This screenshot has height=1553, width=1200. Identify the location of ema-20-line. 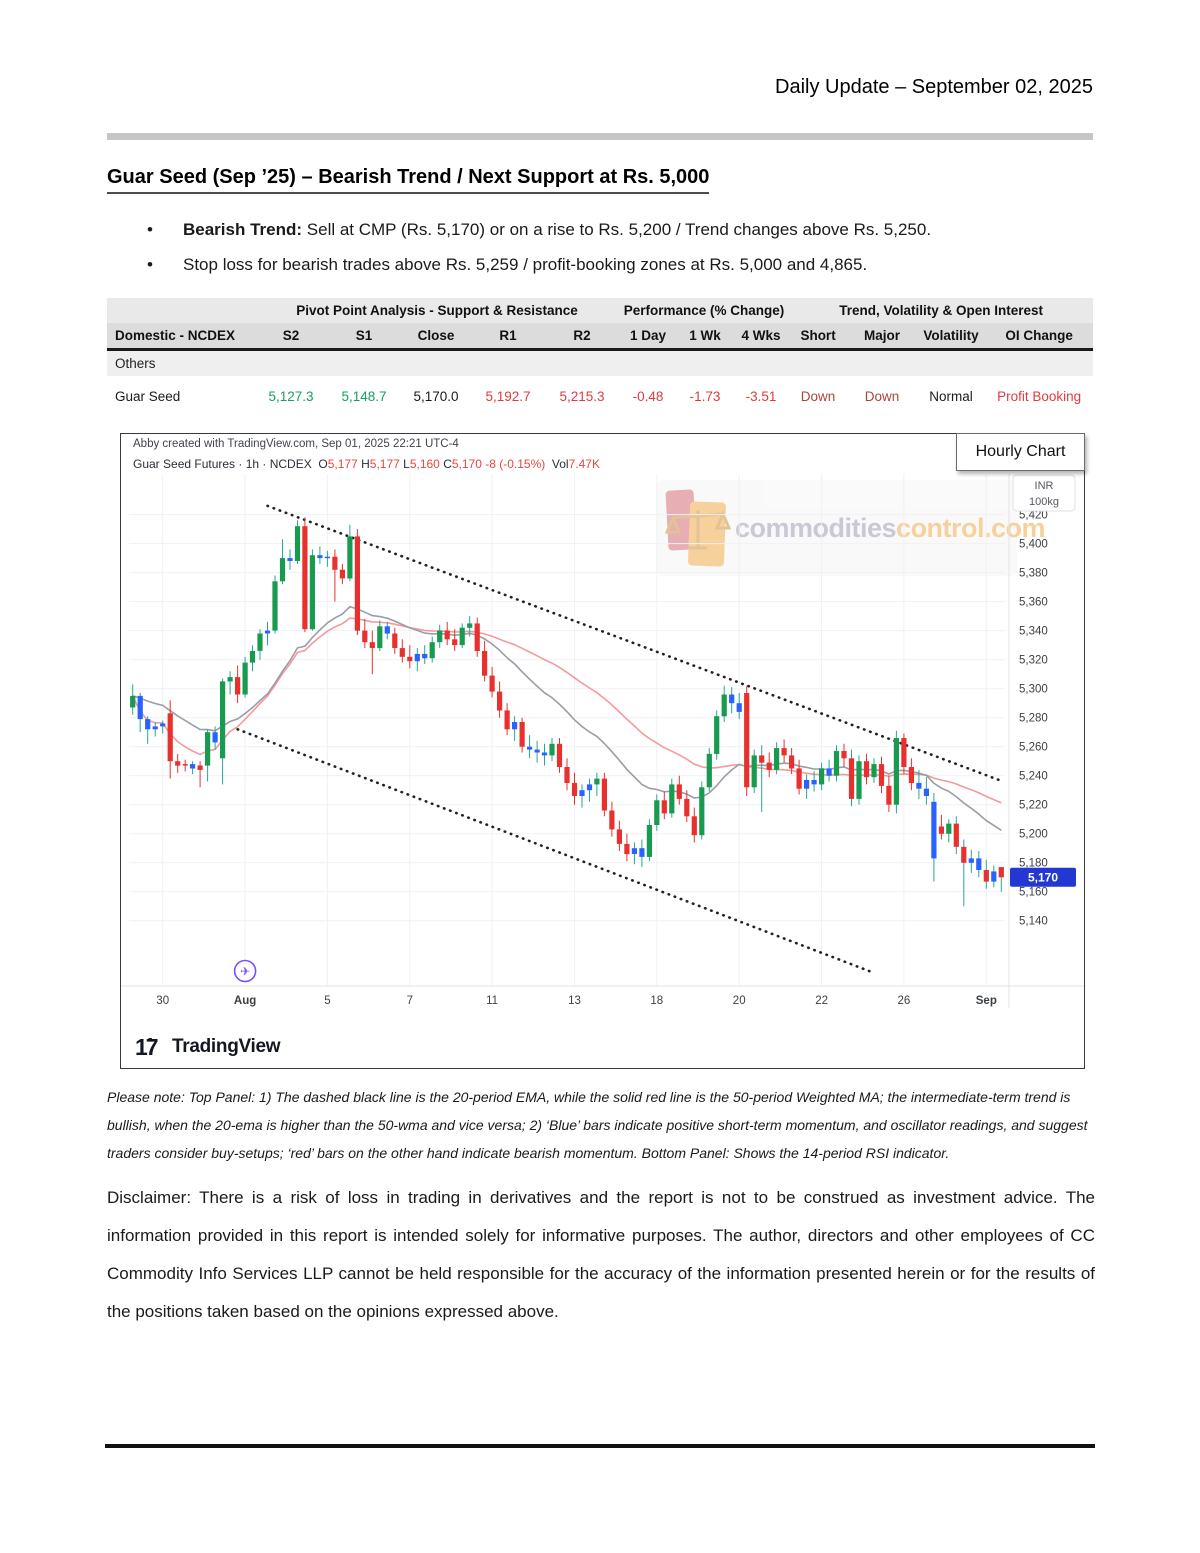
(567, 718).